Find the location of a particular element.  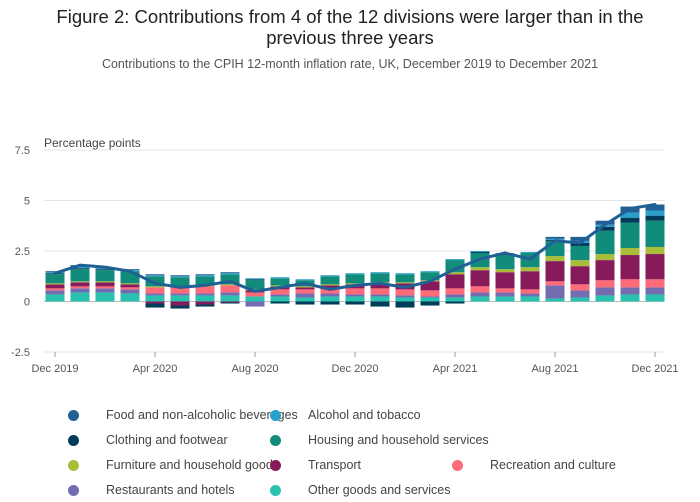

legend-item: Food and non-alcoholic beverages is located at coordinates (183, 415).